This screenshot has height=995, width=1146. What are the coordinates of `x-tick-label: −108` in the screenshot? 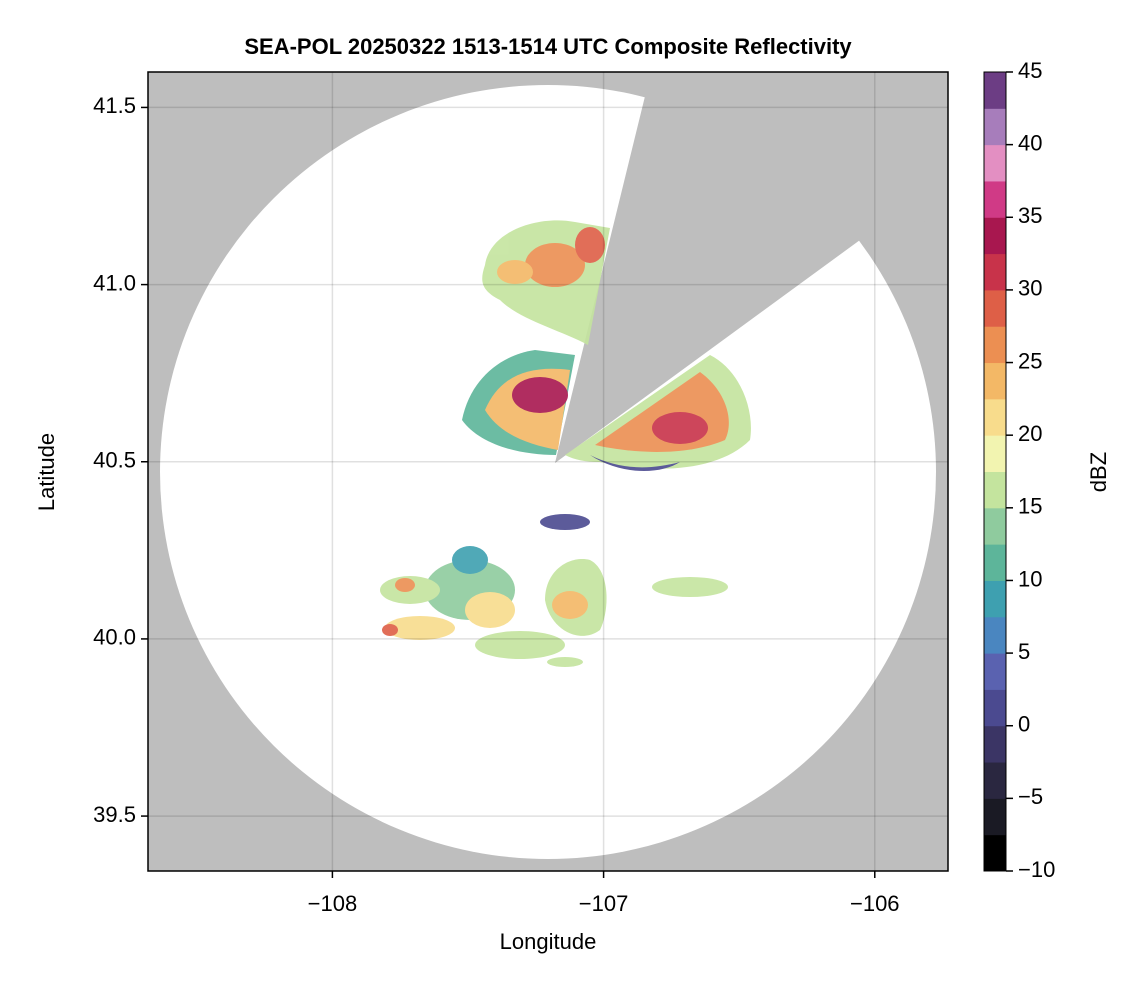 It's located at (333, 903).